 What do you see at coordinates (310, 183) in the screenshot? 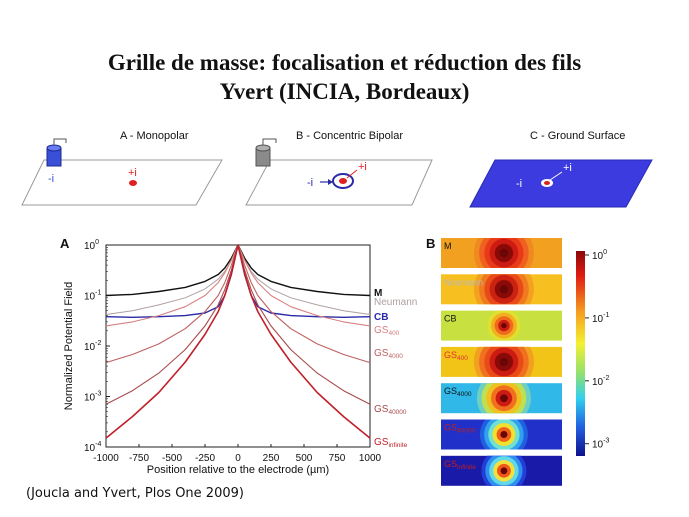
I see `minus-i-label-bipolar: -i` at bounding box center [310, 183].